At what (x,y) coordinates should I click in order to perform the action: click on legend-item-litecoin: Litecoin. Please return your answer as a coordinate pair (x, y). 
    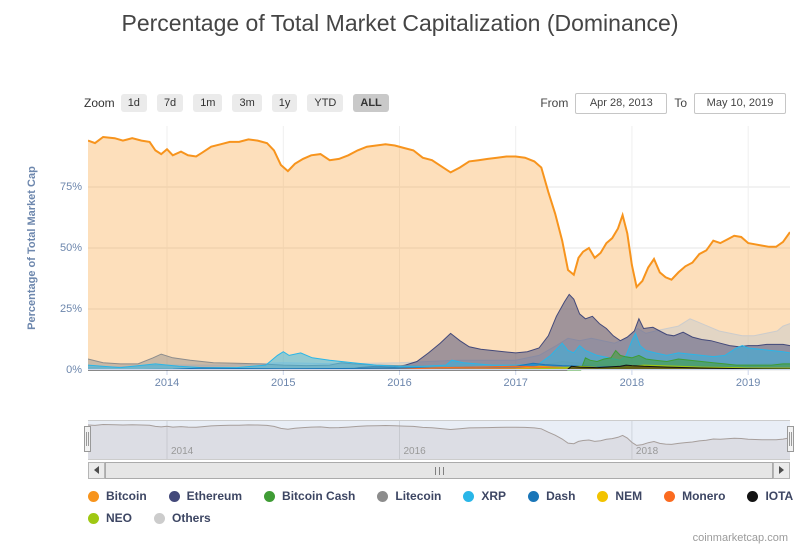
    Looking at the image, I should click on (409, 496).